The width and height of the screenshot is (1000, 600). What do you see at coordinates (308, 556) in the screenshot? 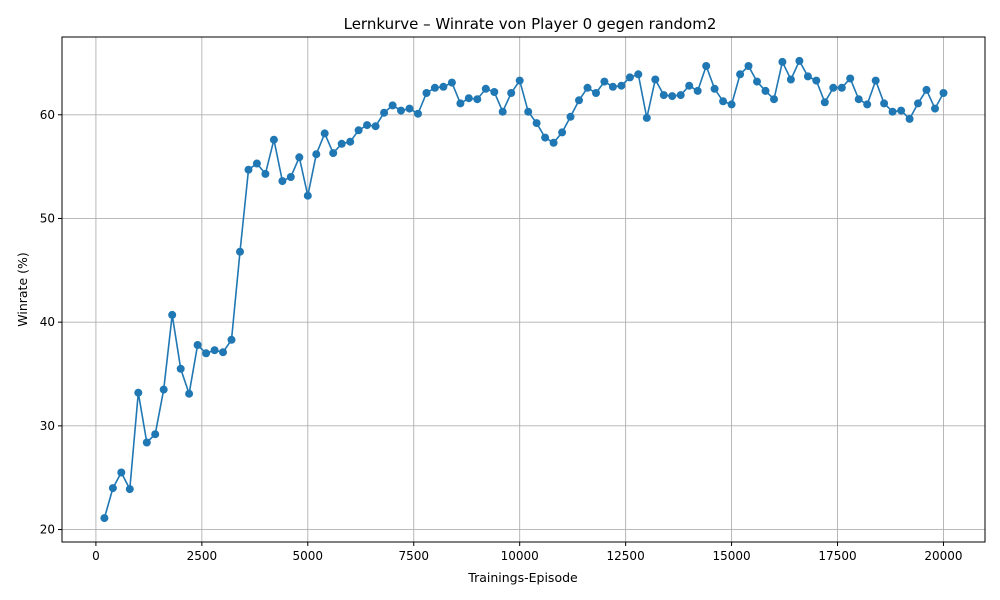
I see `x-tick-label: 5000` at bounding box center [308, 556].